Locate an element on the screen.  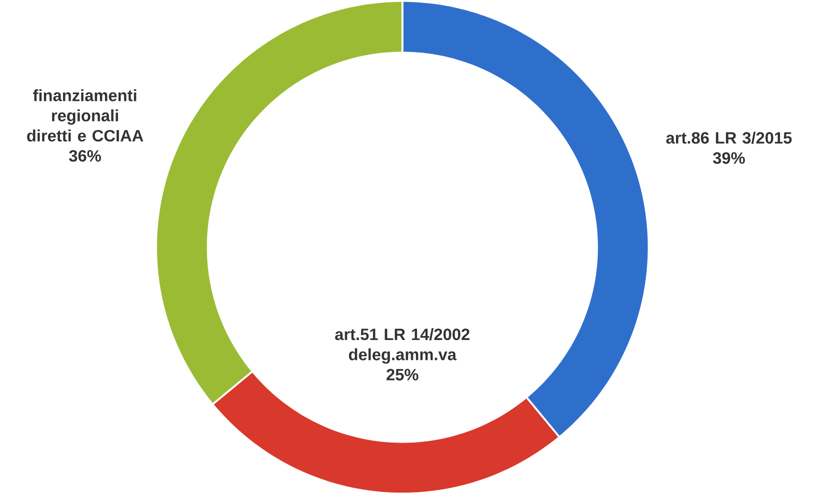
data-label: 36% is located at coordinates (85, 156).